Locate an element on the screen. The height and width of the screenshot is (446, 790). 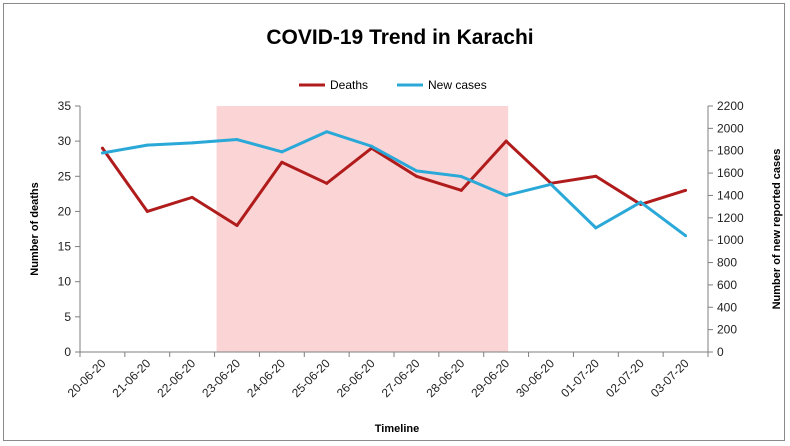
x-tick-label: 22-06-20 is located at coordinates (176, 378).